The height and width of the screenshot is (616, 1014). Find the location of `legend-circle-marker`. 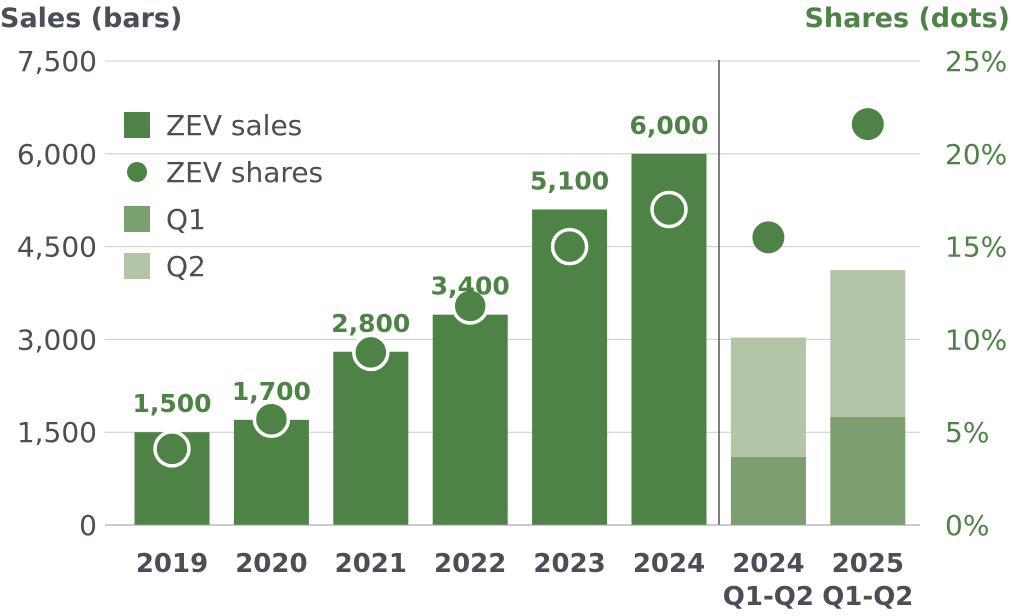

legend-circle-marker is located at coordinates (137, 172).